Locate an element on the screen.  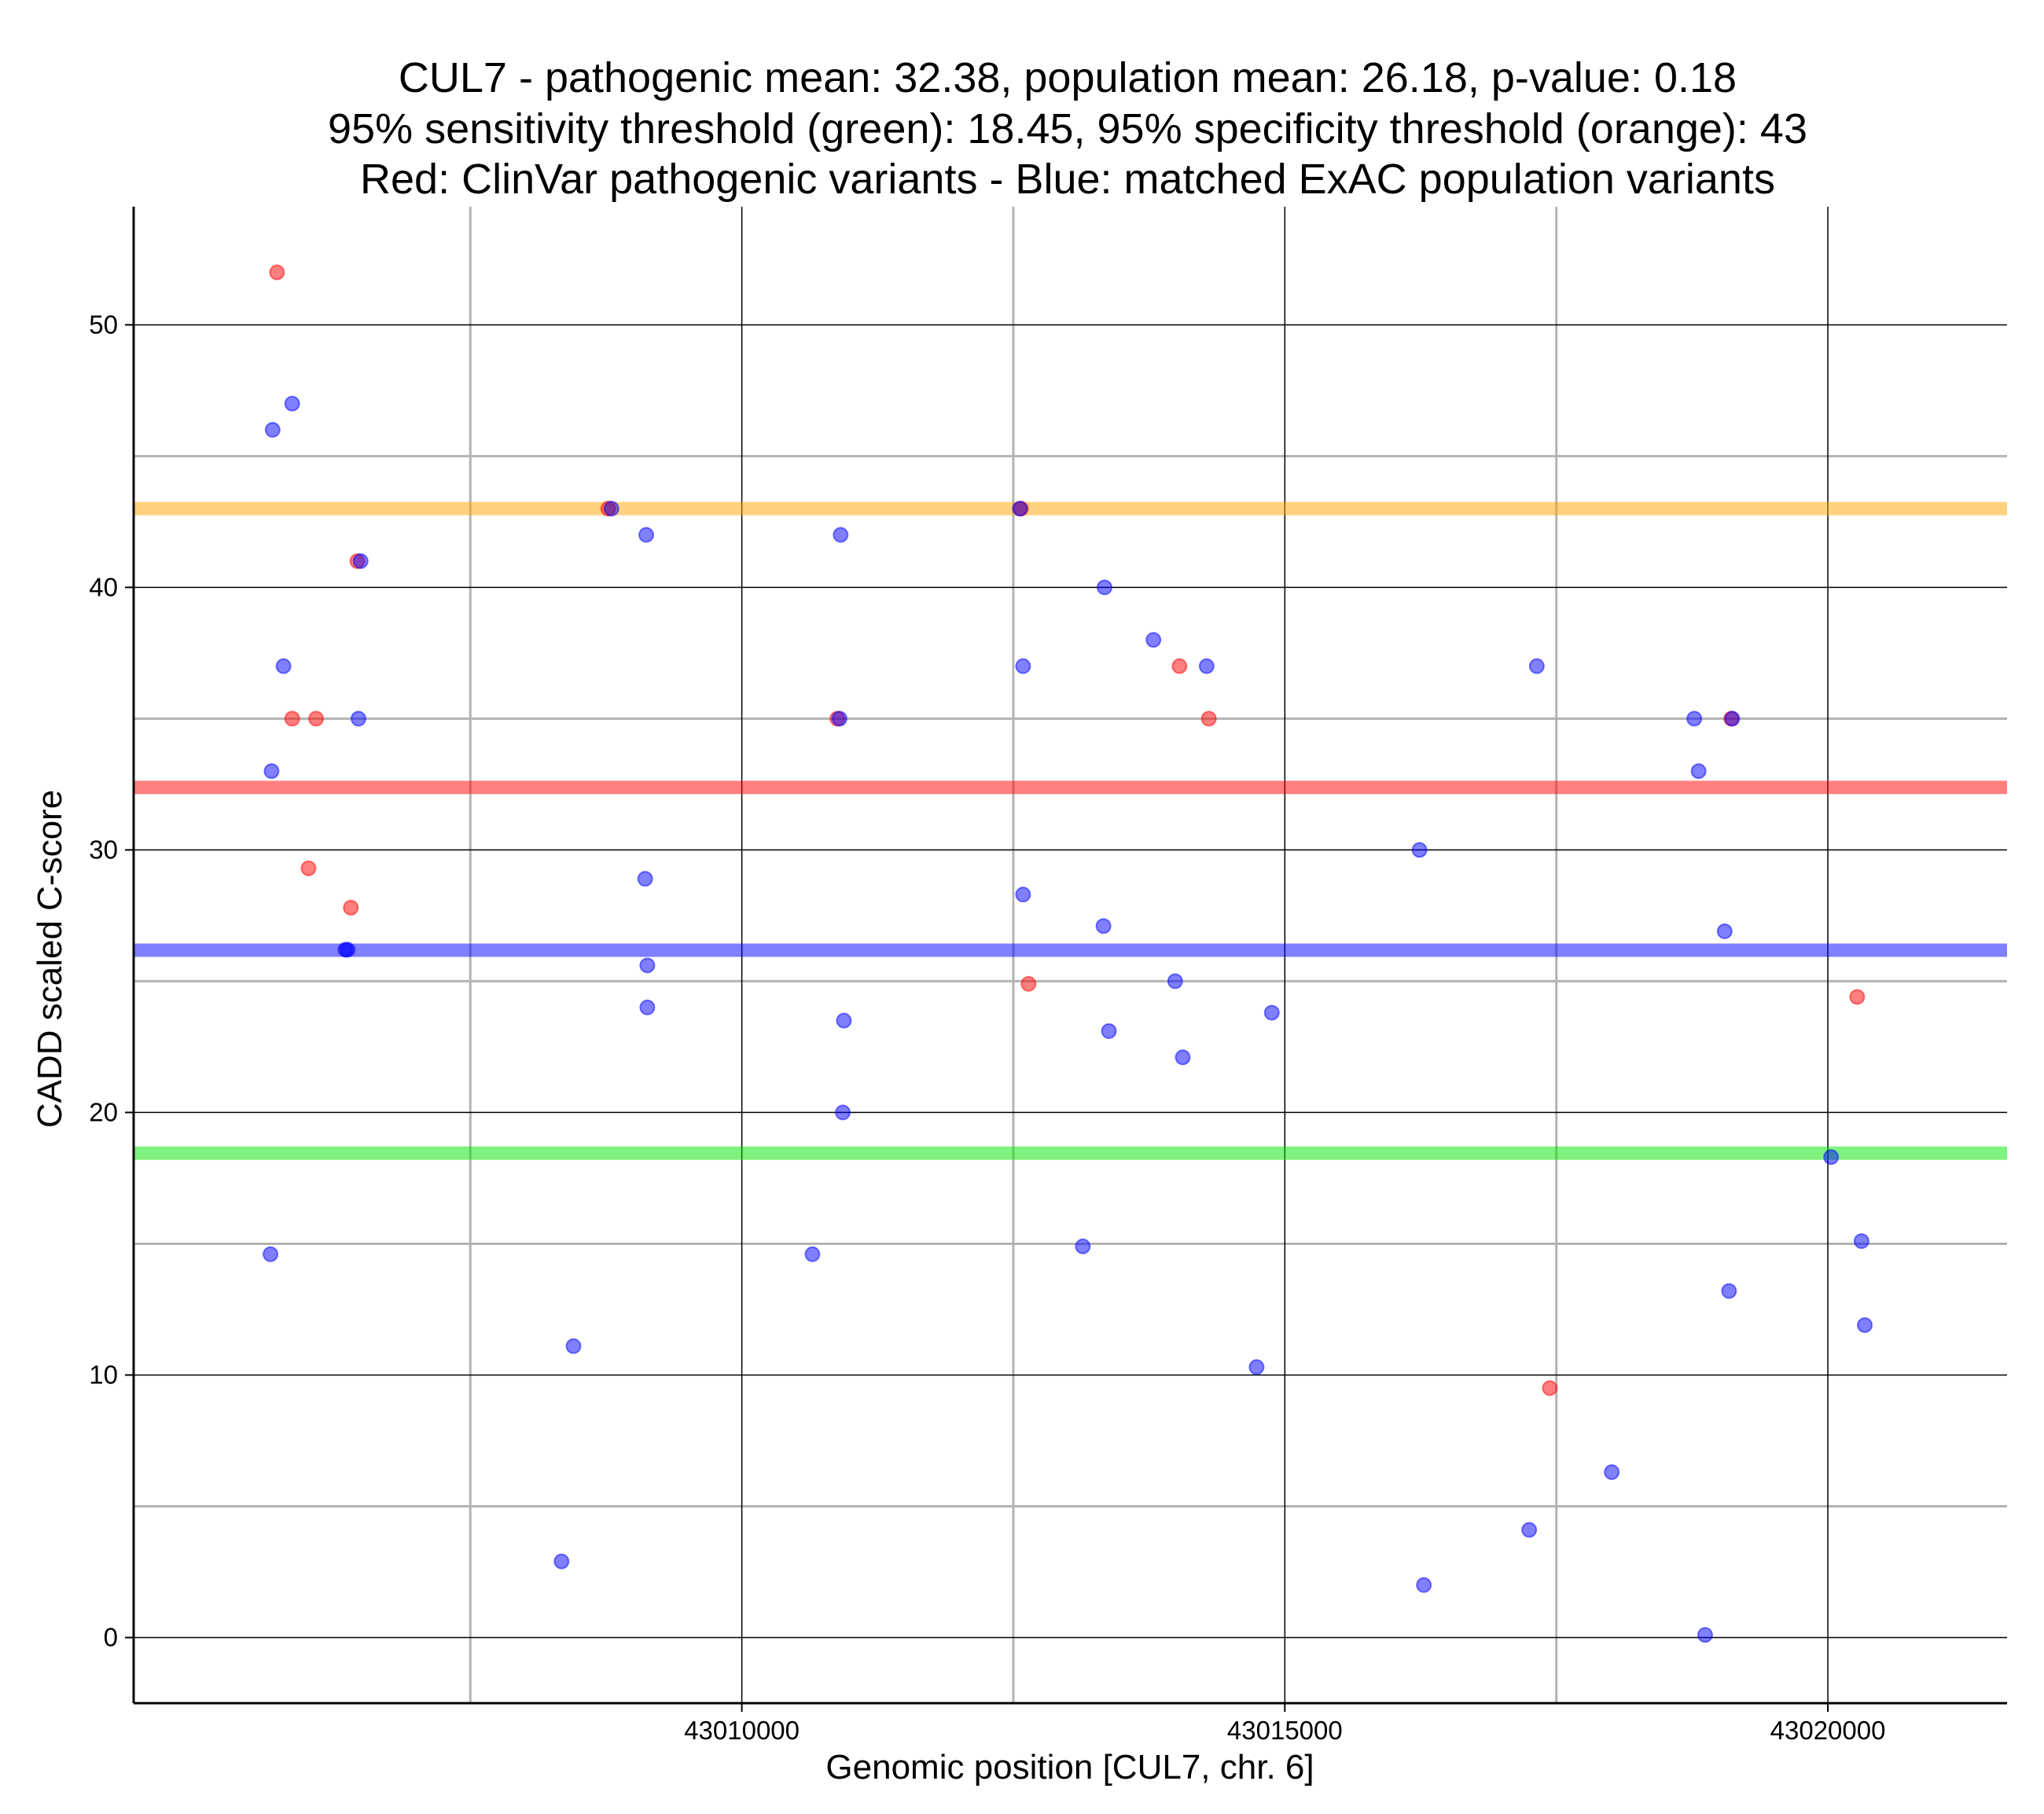
y-tick-label: 50 is located at coordinates (104, 324).